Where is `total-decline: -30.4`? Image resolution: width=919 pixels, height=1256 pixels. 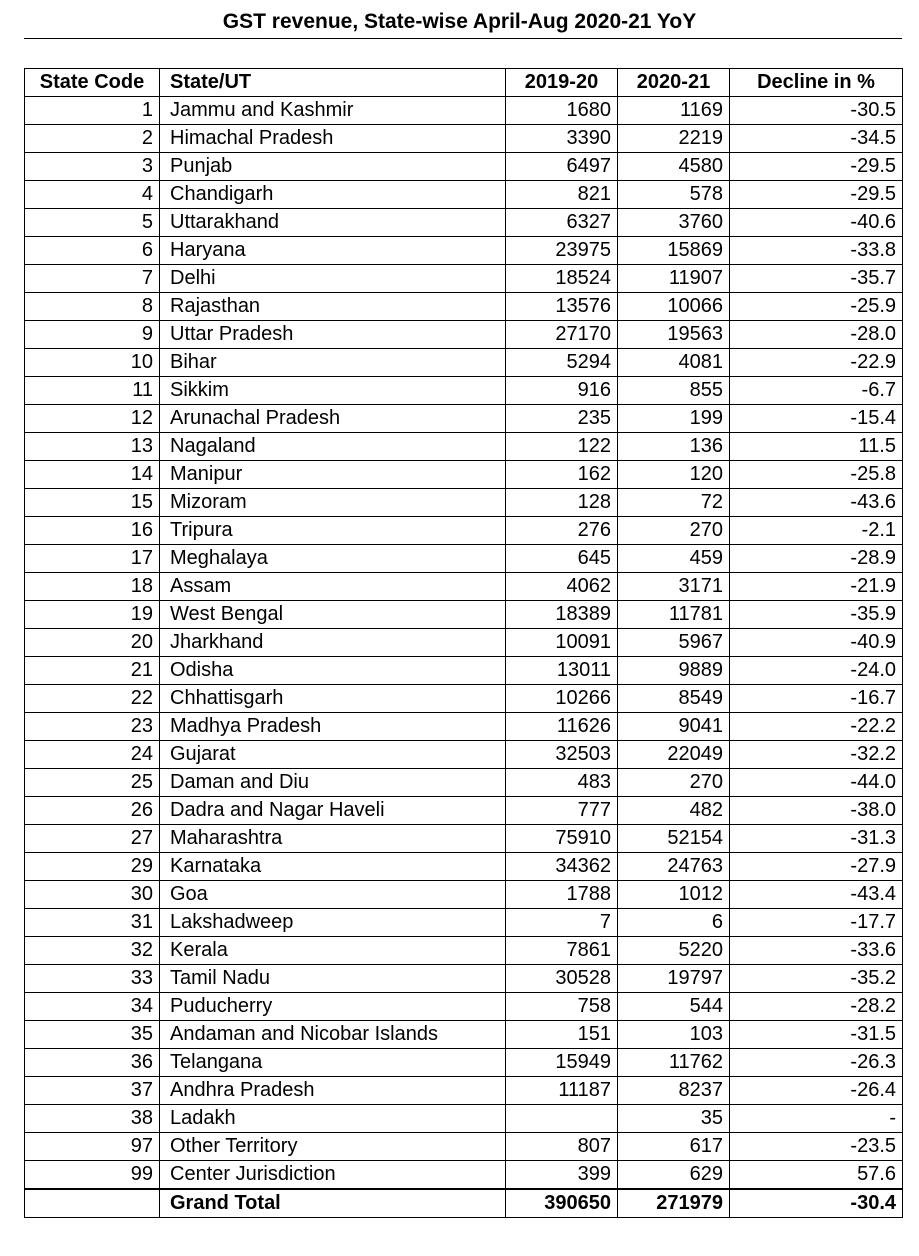
total-decline: -30.4 is located at coordinates (816, 1203).